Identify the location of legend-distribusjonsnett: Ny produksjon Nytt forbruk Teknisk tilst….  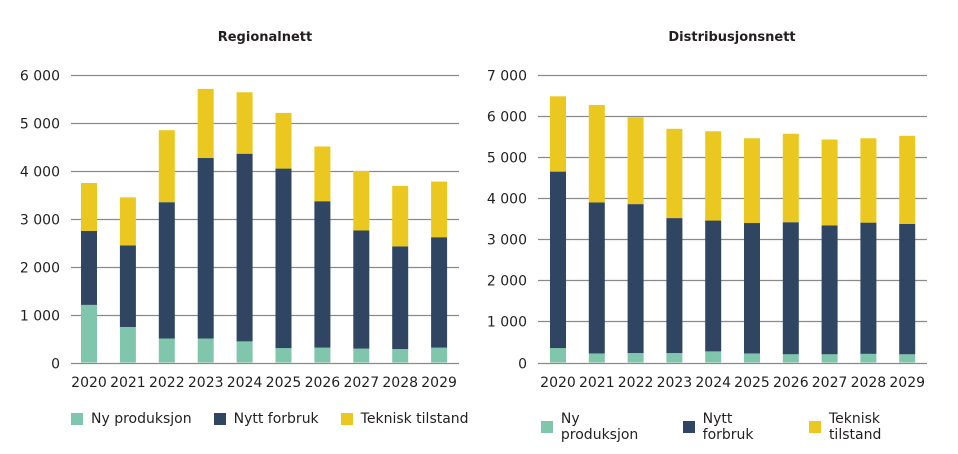
(749, 427).